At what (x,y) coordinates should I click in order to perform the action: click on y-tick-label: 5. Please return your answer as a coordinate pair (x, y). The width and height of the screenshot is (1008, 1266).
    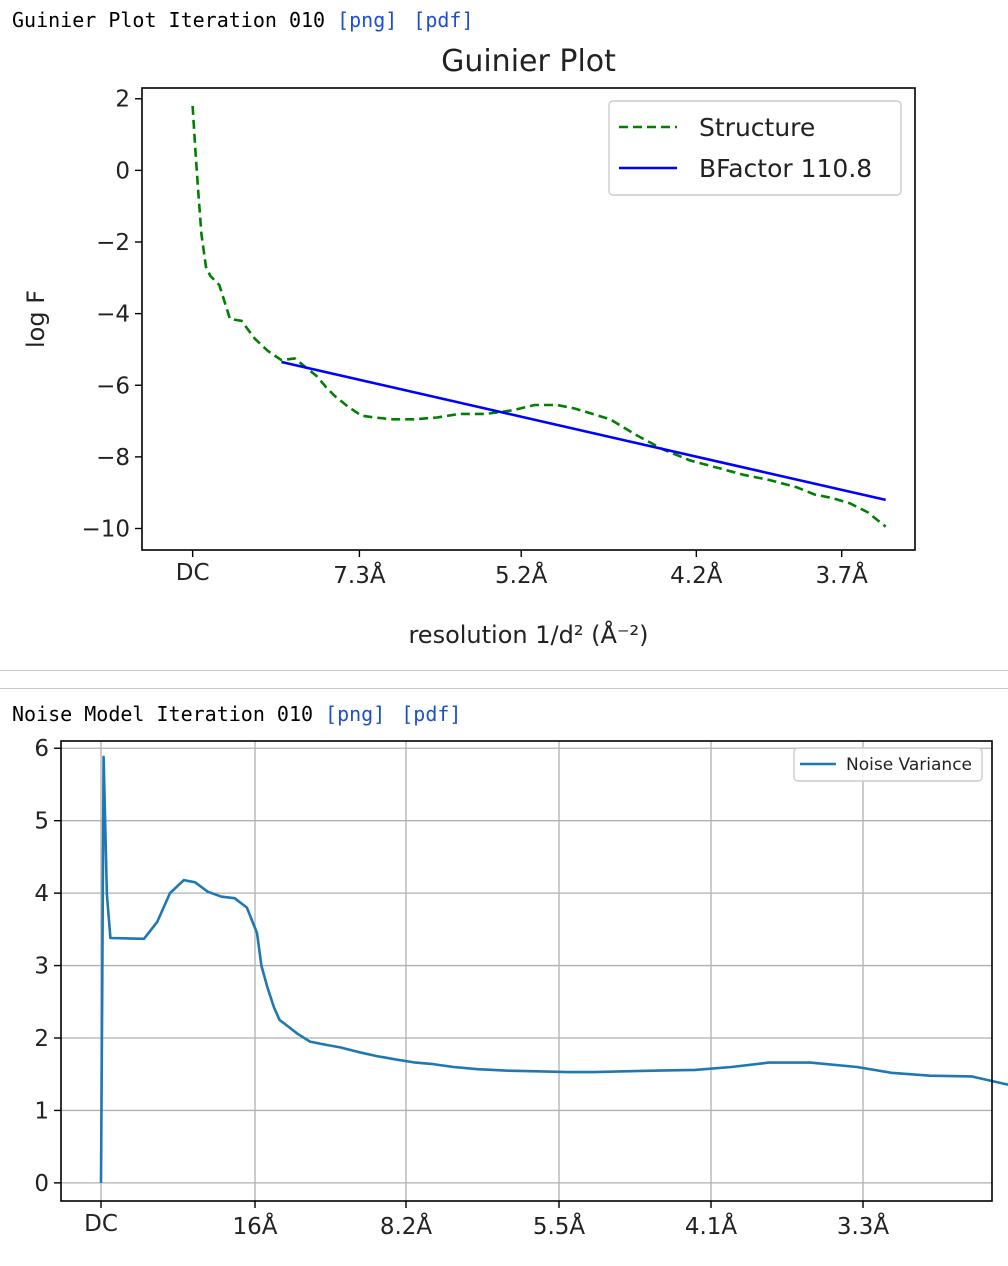
    Looking at the image, I should click on (41, 822).